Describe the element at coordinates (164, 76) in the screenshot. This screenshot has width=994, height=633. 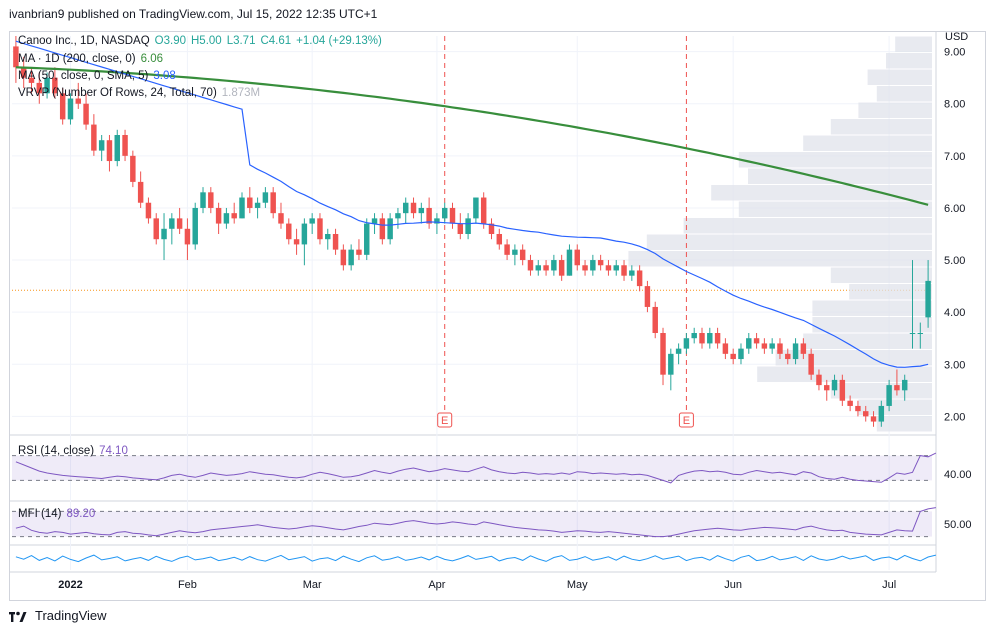
I see `ma50-value: 3.08` at that location.